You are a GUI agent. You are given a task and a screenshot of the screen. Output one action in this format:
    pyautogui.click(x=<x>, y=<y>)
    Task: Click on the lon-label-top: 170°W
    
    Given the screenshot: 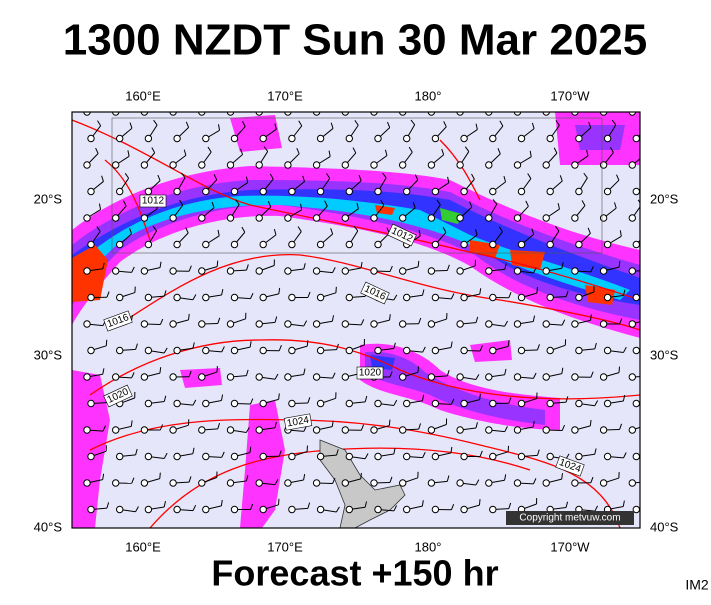 What is the action you would take?
    pyautogui.click(x=570, y=95)
    